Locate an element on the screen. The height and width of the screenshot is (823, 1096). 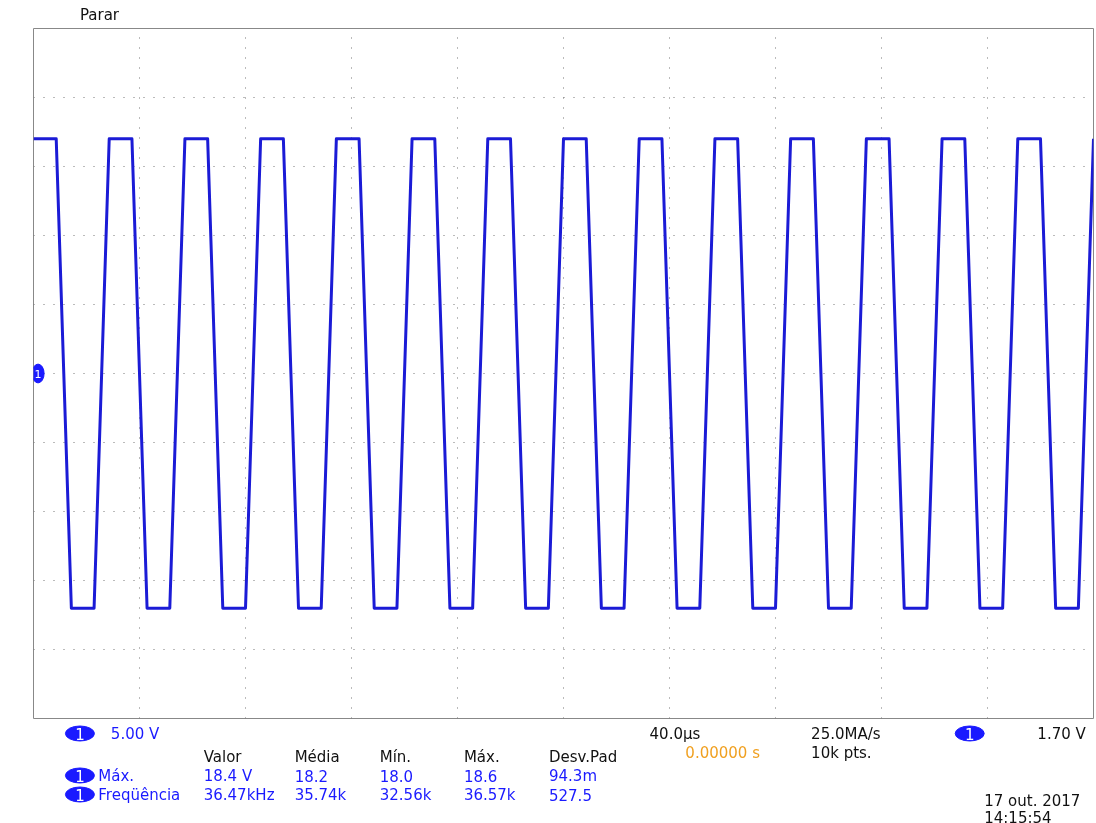
text: 18.6 is located at coordinates (480, 776).